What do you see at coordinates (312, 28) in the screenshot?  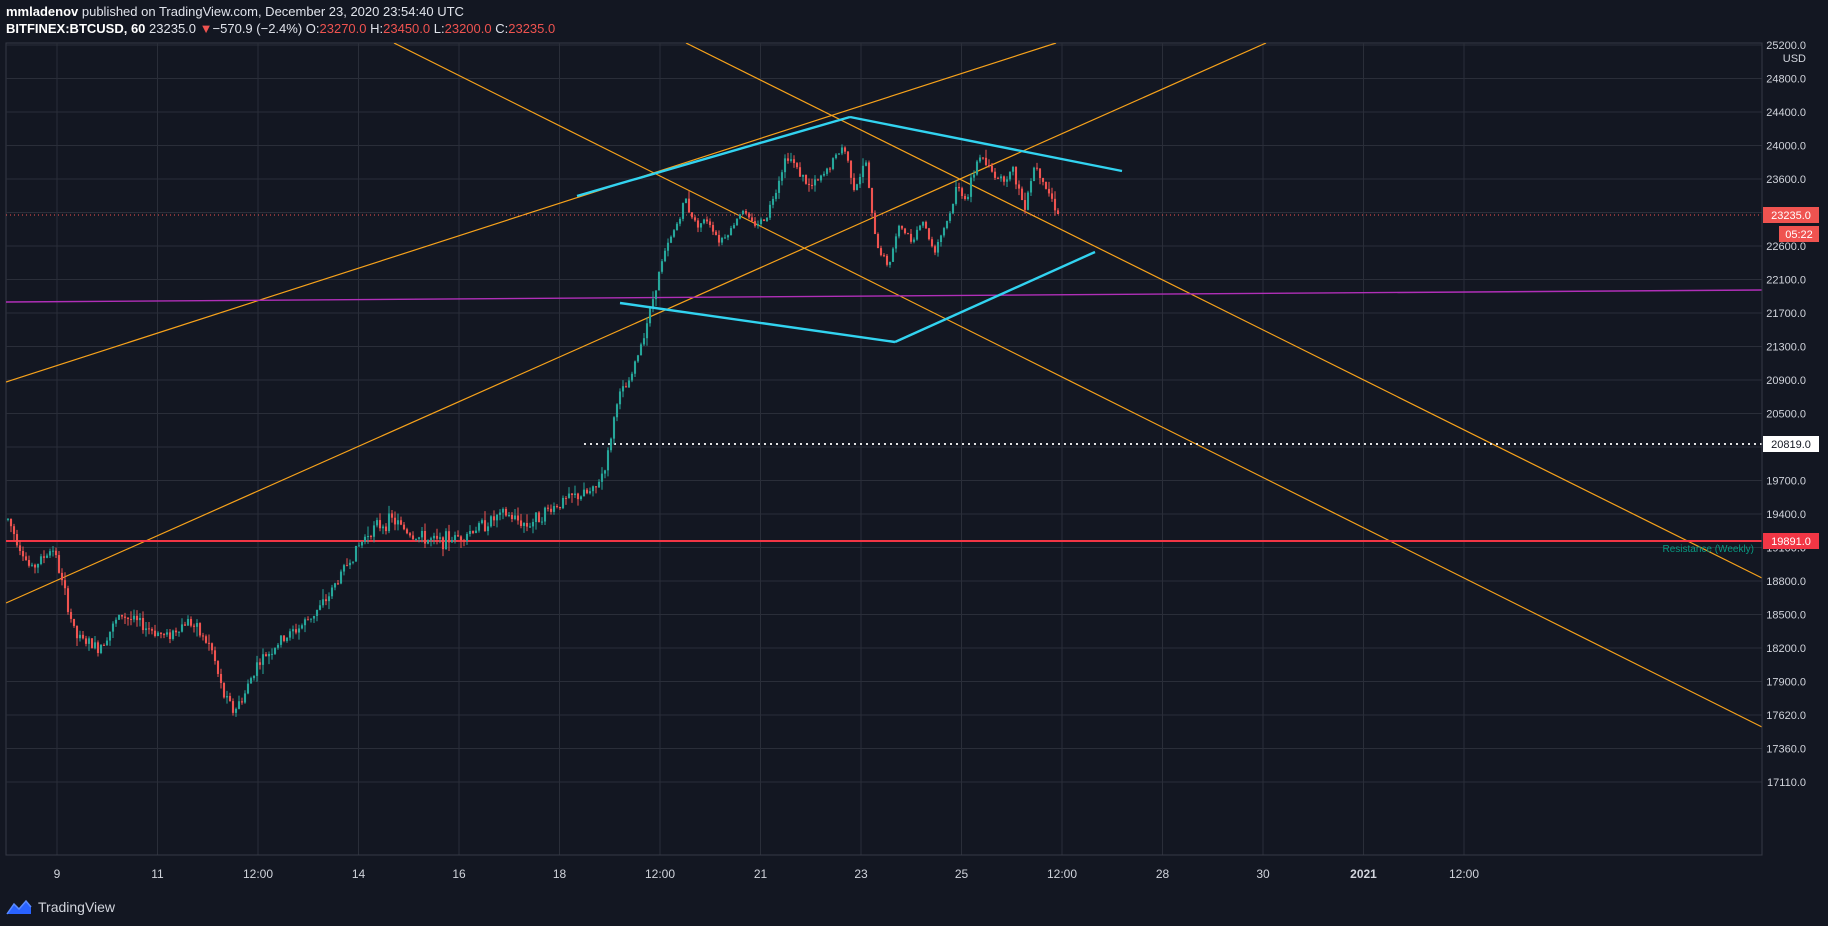 I see `open-label: O:` at bounding box center [312, 28].